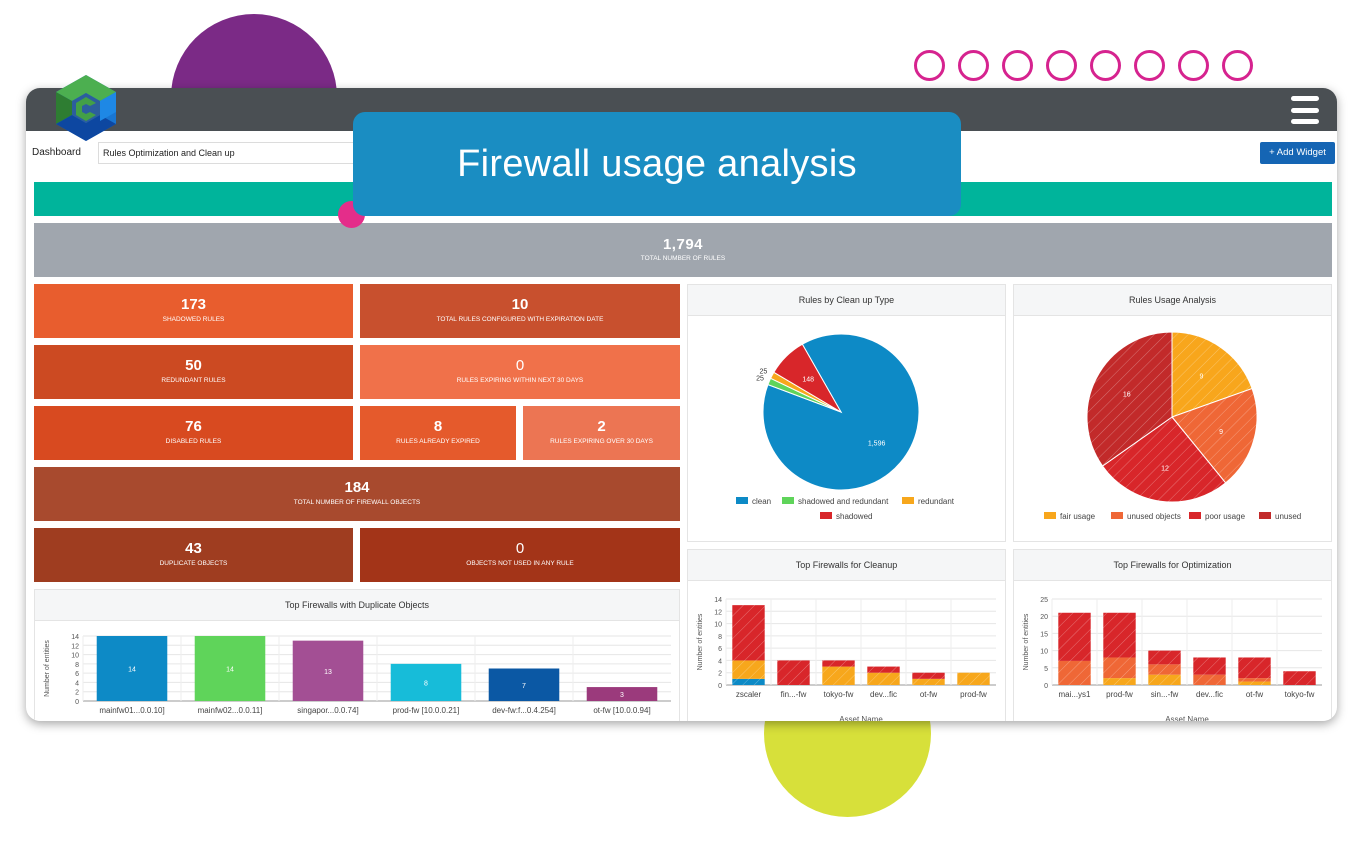 Image resolution: width=1363 pixels, height=841 pixels. Describe the element at coordinates (193, 365) in the screenshot. I see `tile-value: 50` at that location.